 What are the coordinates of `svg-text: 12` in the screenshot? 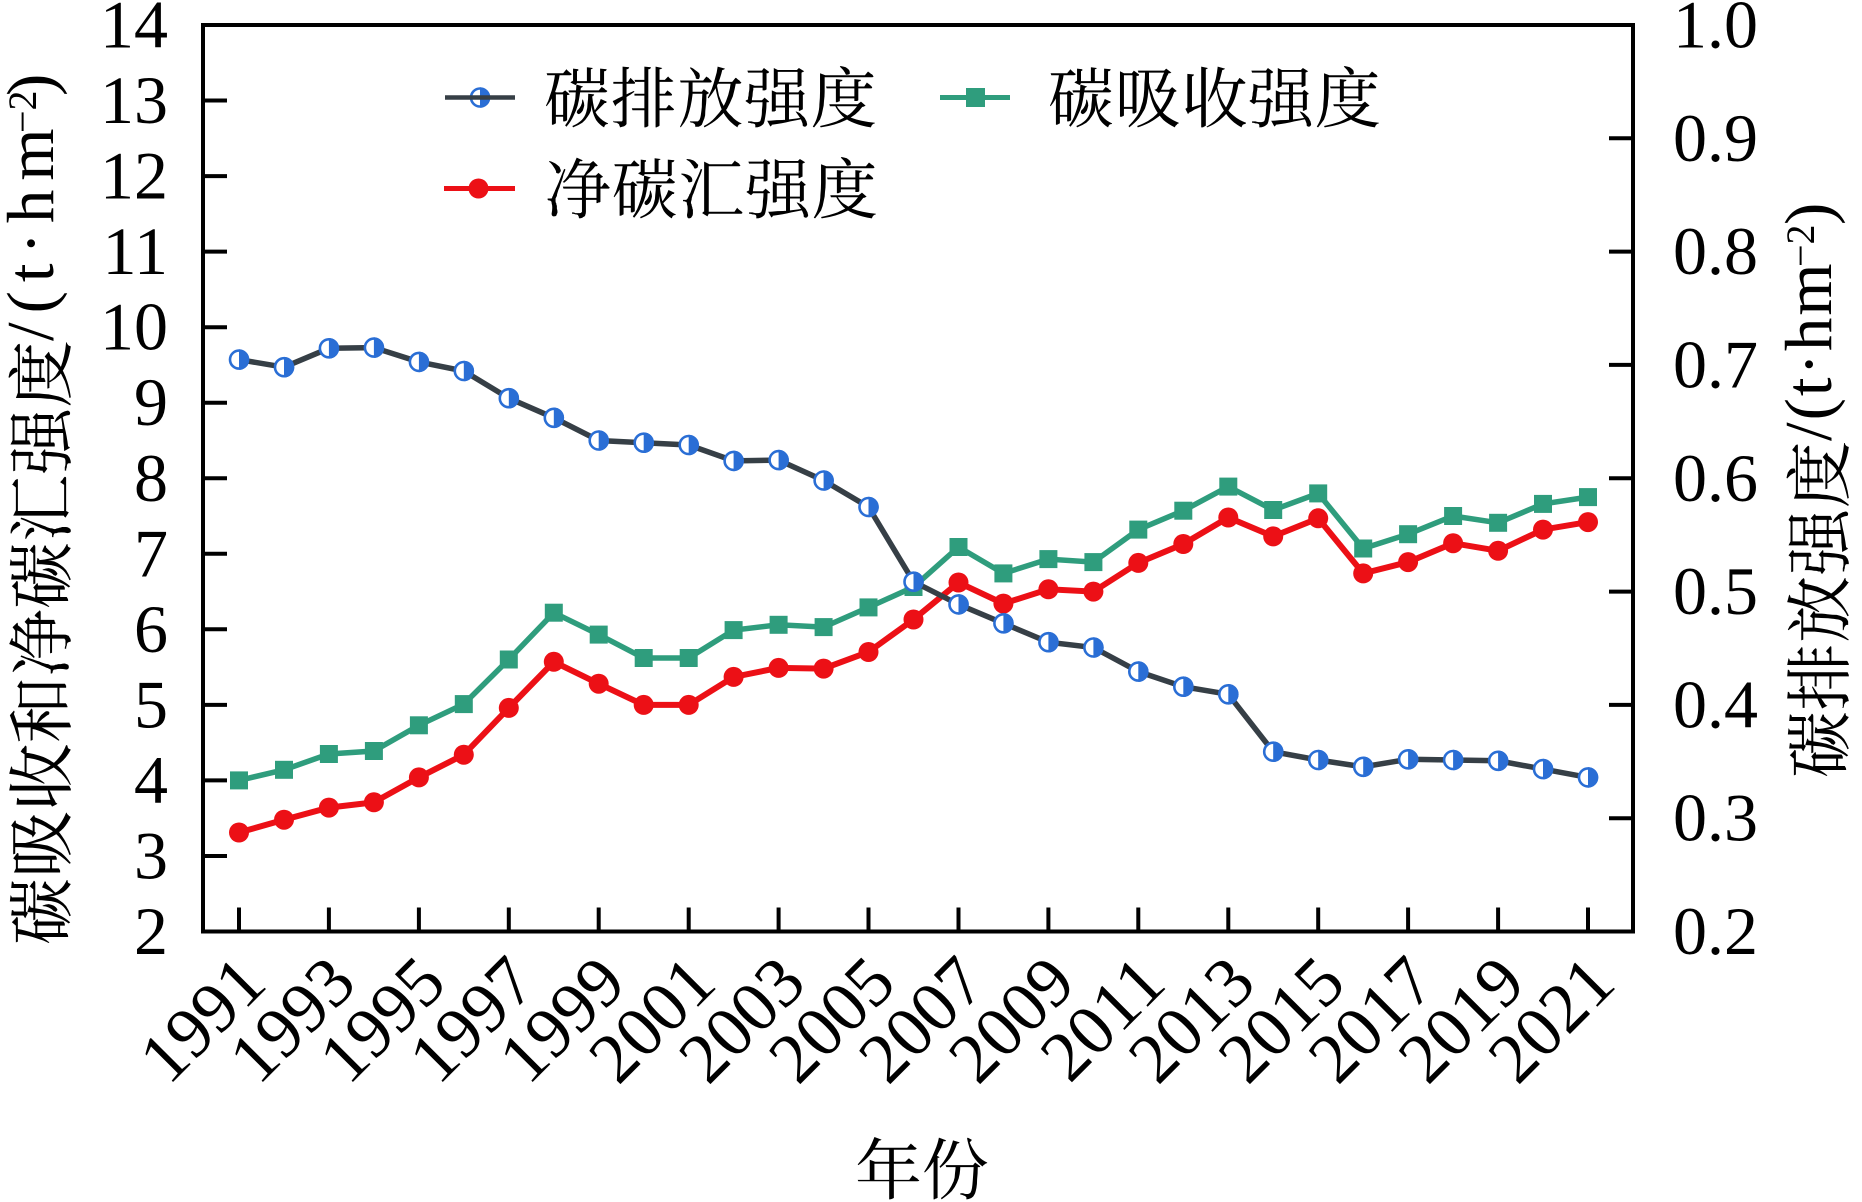 It's located at (134, 176).